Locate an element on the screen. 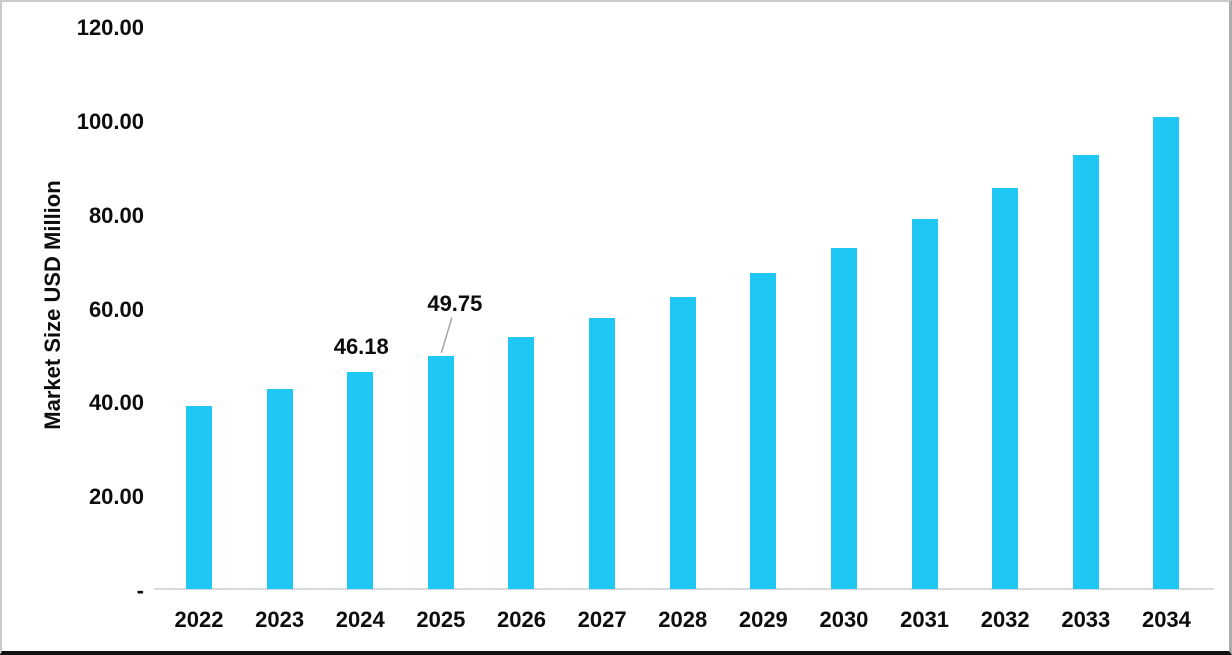  bar-2022 is located at coordinates (199, 497).